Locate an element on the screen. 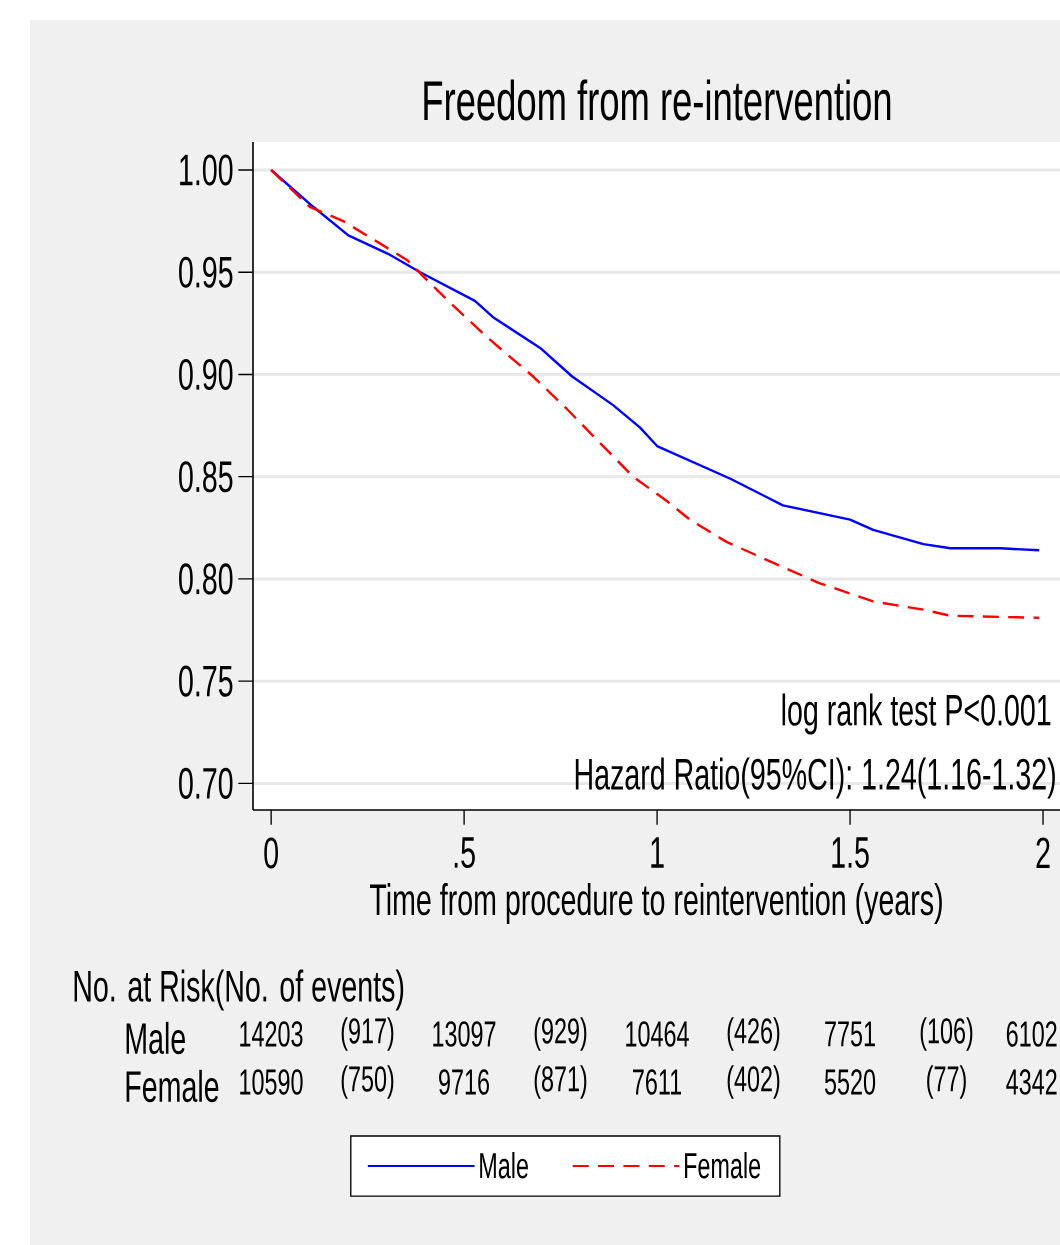 The width and height of the screenshot is (1060, 1245). text: (929) is located at coordinates (560, 1034).